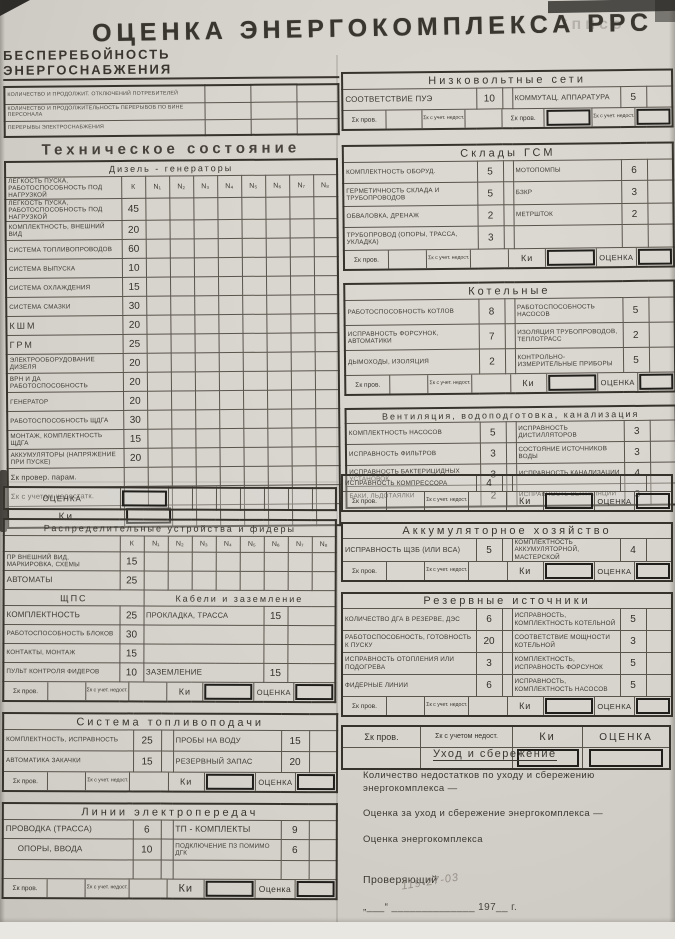  I want to click on column-header: К, so click(131, 543).